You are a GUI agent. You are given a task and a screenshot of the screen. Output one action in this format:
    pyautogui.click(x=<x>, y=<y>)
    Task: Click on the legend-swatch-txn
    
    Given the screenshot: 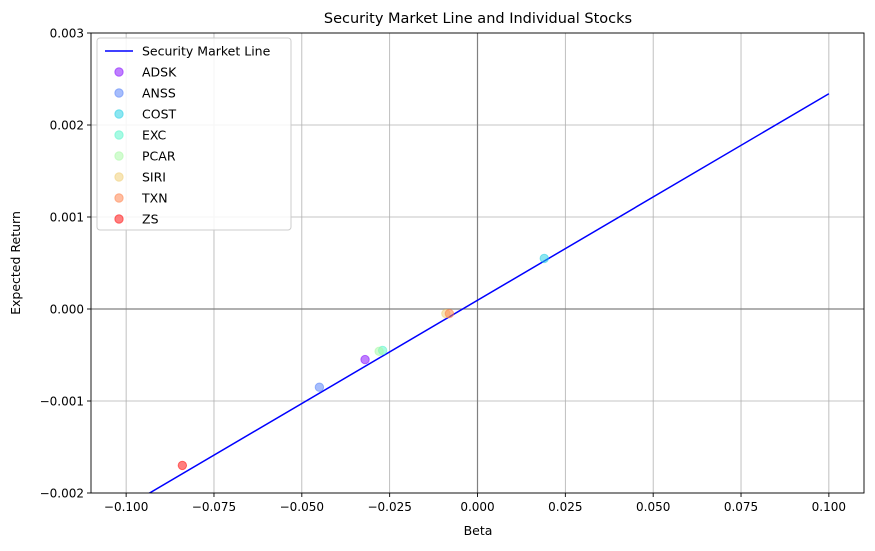 What is the action you would take?
    pyautogui.click(x=119, y=198)
    